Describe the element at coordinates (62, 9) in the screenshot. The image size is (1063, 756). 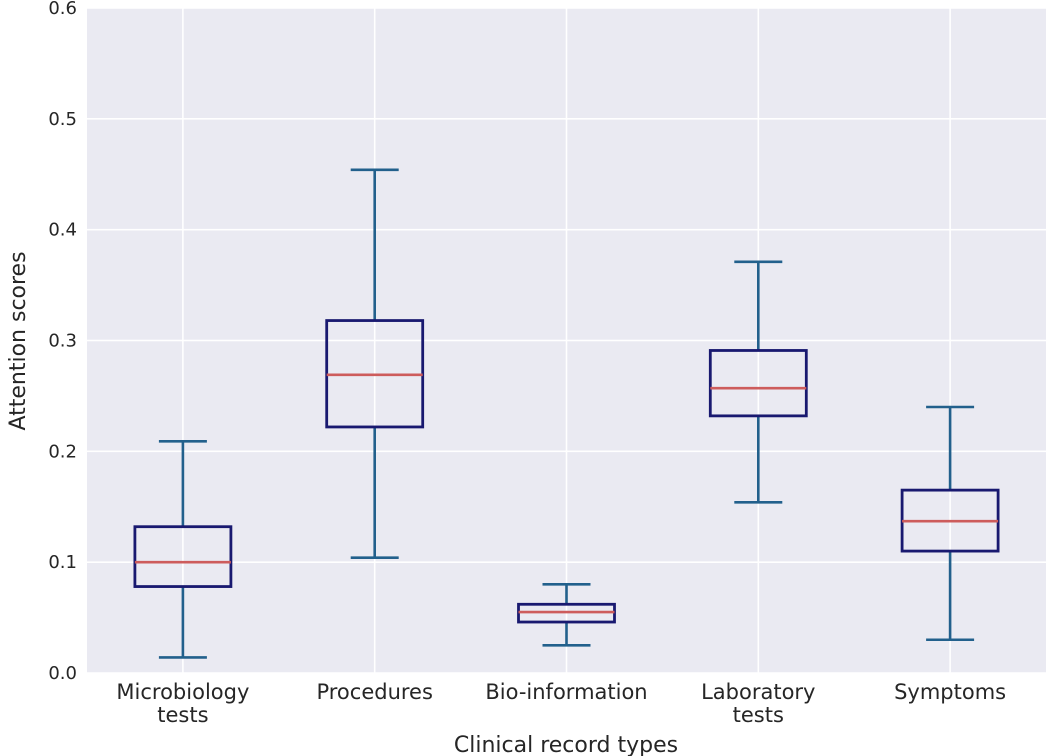
I see `y-tick-label: 0.6` at that location.